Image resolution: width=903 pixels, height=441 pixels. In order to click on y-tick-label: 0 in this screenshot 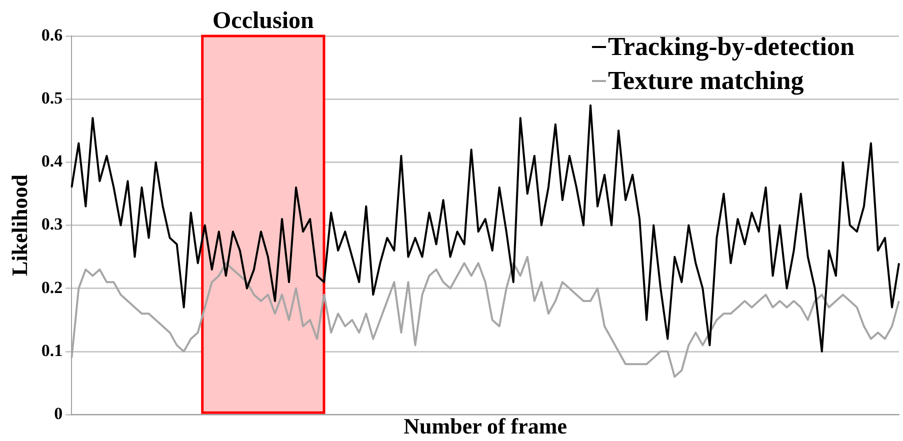, I will do `click(58, 413)`.